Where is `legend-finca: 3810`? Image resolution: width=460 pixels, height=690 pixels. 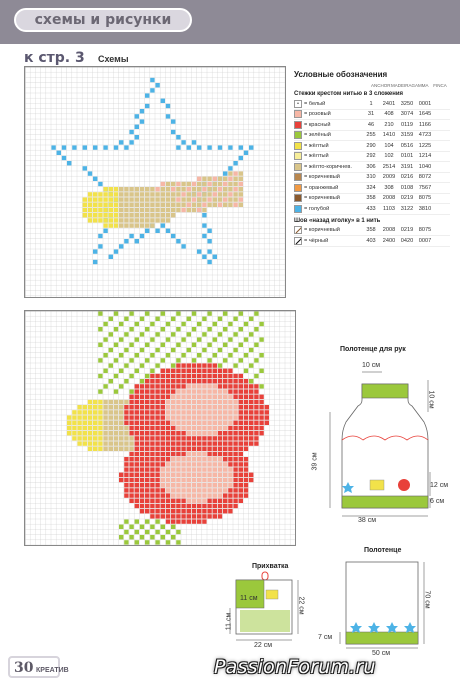
legend-finca: 3810 is located at coordinates (425, 208).